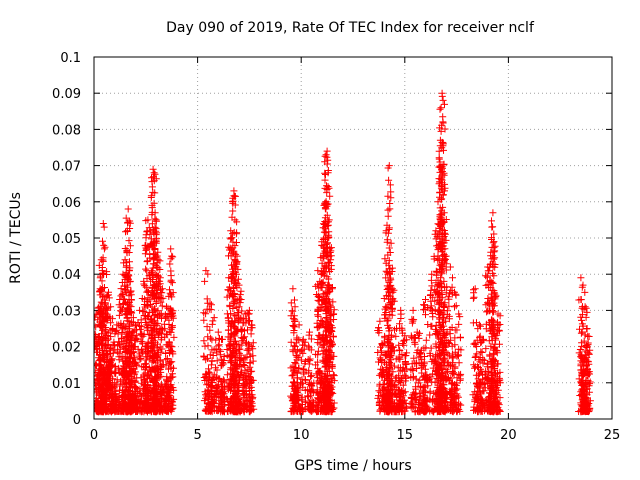  What do you see at coordinates (508, 435) in the screenshot?
I see `x-tick-label: 20` at bounding box center [508, 435].